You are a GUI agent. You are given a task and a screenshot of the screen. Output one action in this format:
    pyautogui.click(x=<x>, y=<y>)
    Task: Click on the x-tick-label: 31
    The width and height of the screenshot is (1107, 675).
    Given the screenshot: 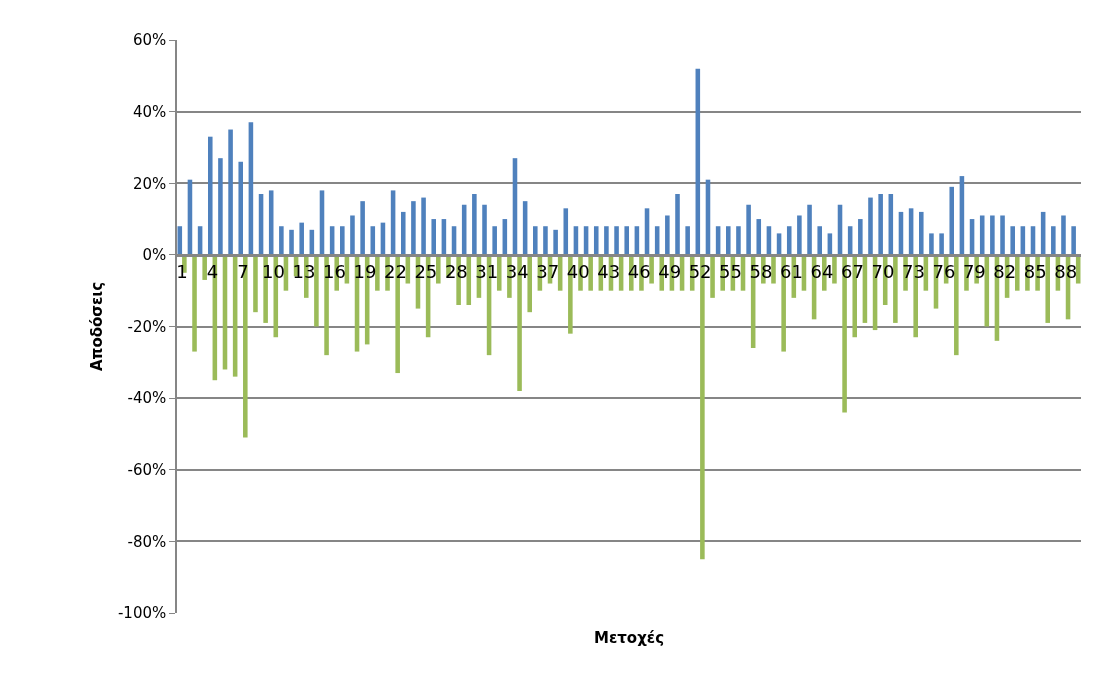 What is the action you would take?
    pyautogui.click(x=487, y=272)
    